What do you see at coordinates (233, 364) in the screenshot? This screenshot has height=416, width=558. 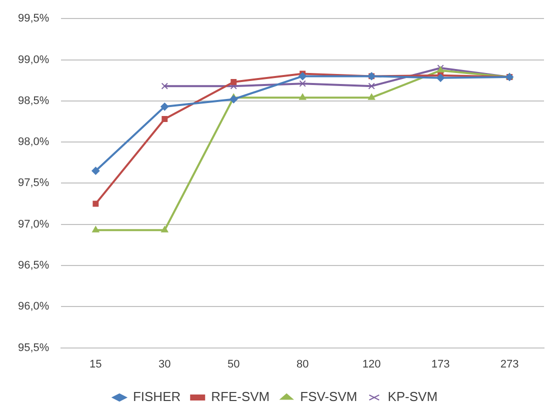 I see `x-tick-label: 50` at bounding box center [233, 364].